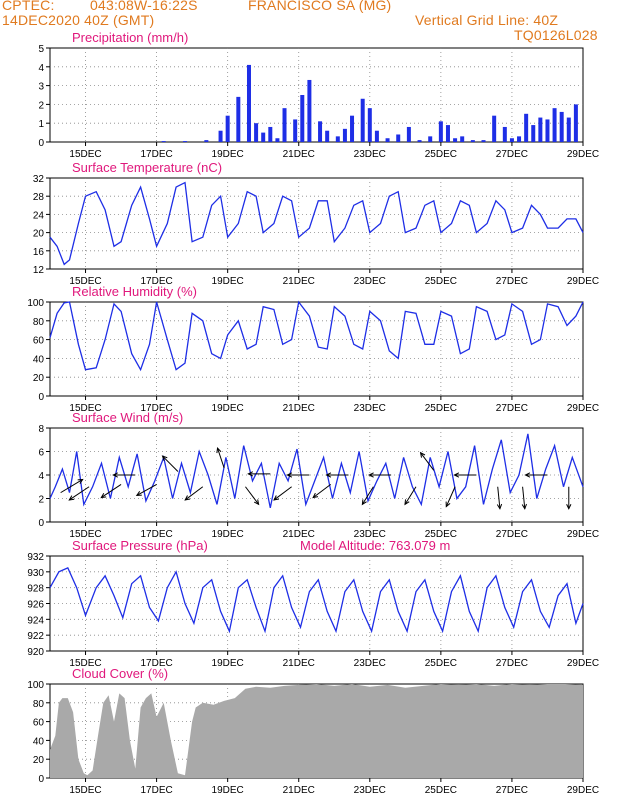  I want to click on rh-xtick-label: 29DEC, so click(583, 408).